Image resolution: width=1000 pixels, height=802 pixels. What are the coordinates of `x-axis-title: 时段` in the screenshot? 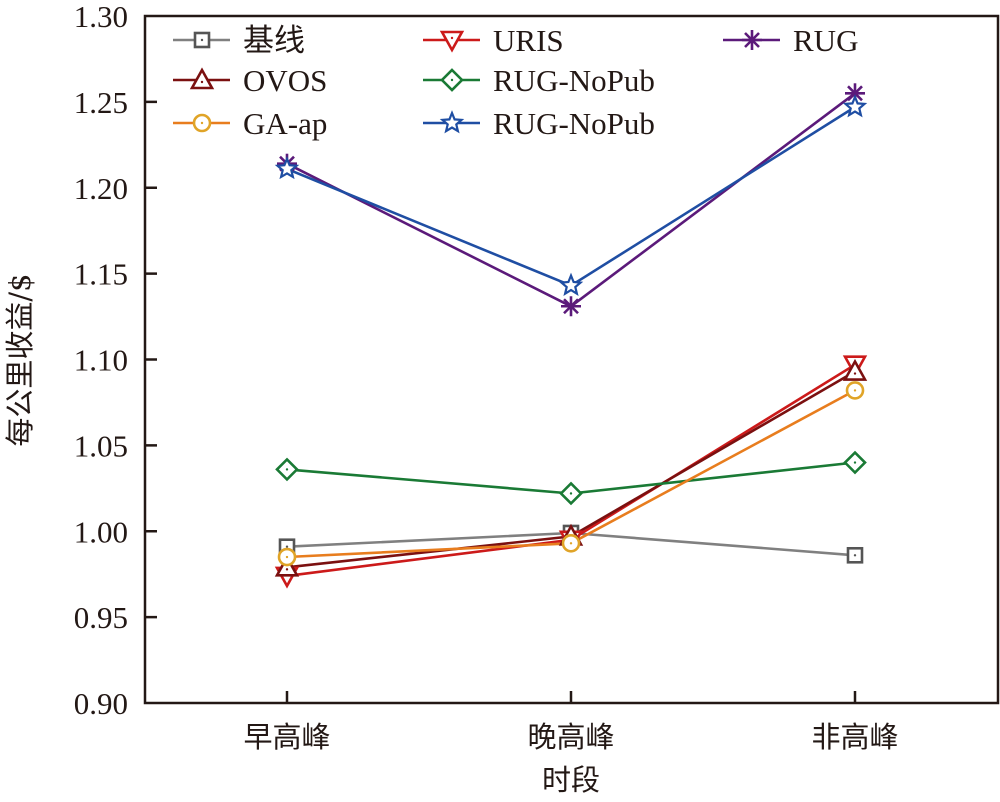 It's located at (571, 780).